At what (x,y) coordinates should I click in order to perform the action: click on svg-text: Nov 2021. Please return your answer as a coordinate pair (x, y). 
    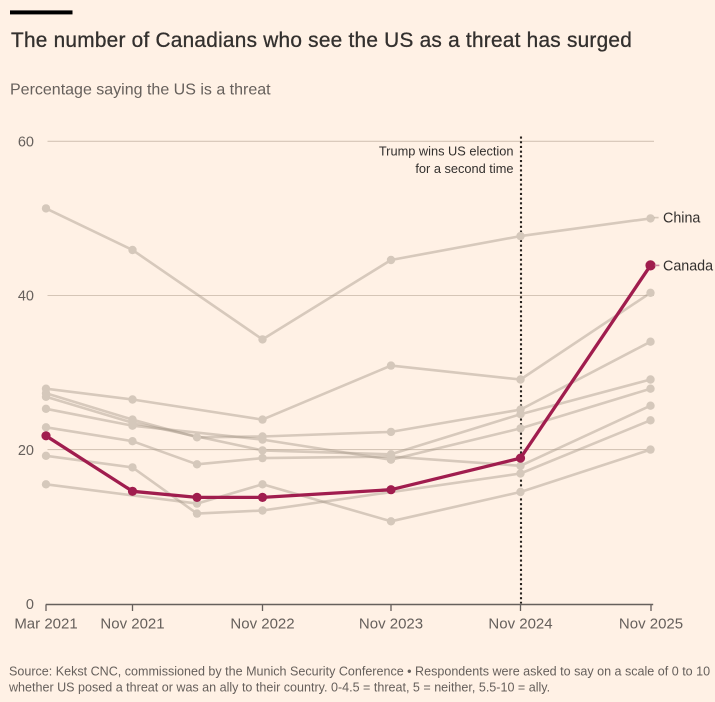
    Looking at the image, I should click on (132, 624).